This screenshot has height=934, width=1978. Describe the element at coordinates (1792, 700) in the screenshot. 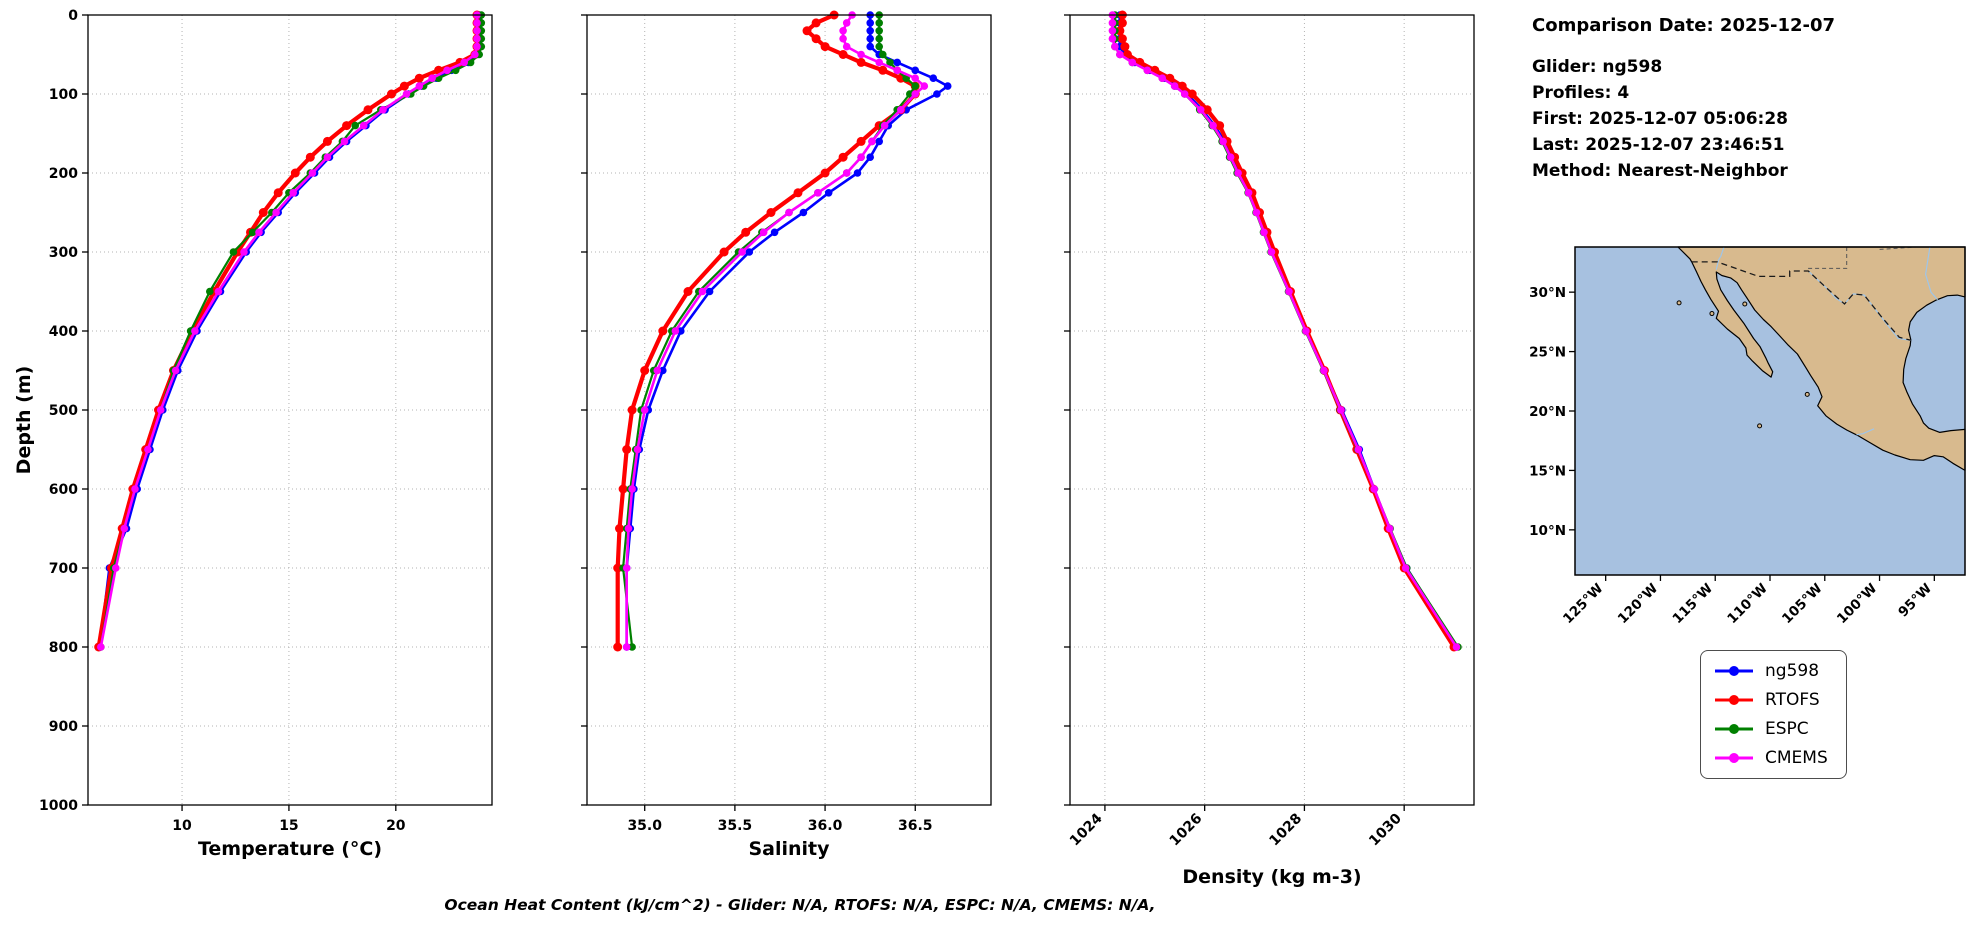

I see `legend-label: RTOFS` at that location.